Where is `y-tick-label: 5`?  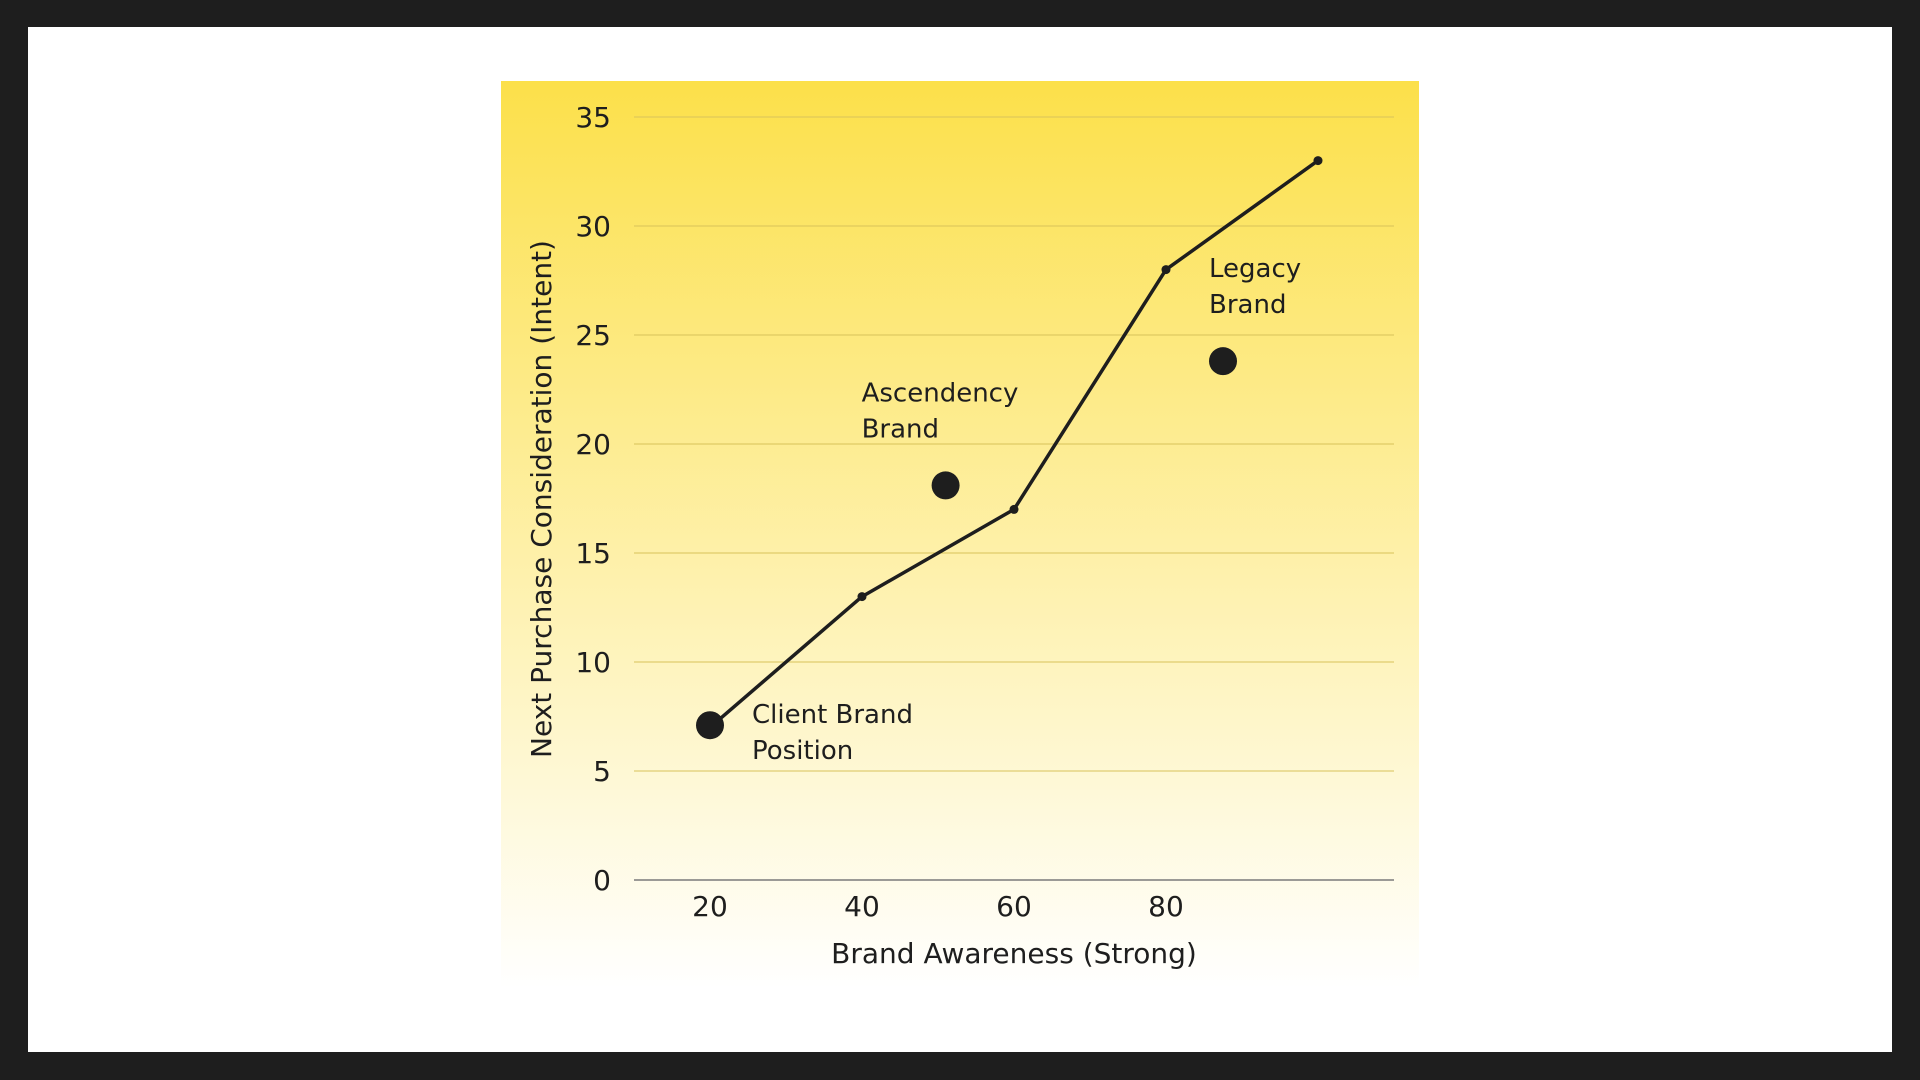
y-tick-label: 5 is located at coordinates (602, 771).